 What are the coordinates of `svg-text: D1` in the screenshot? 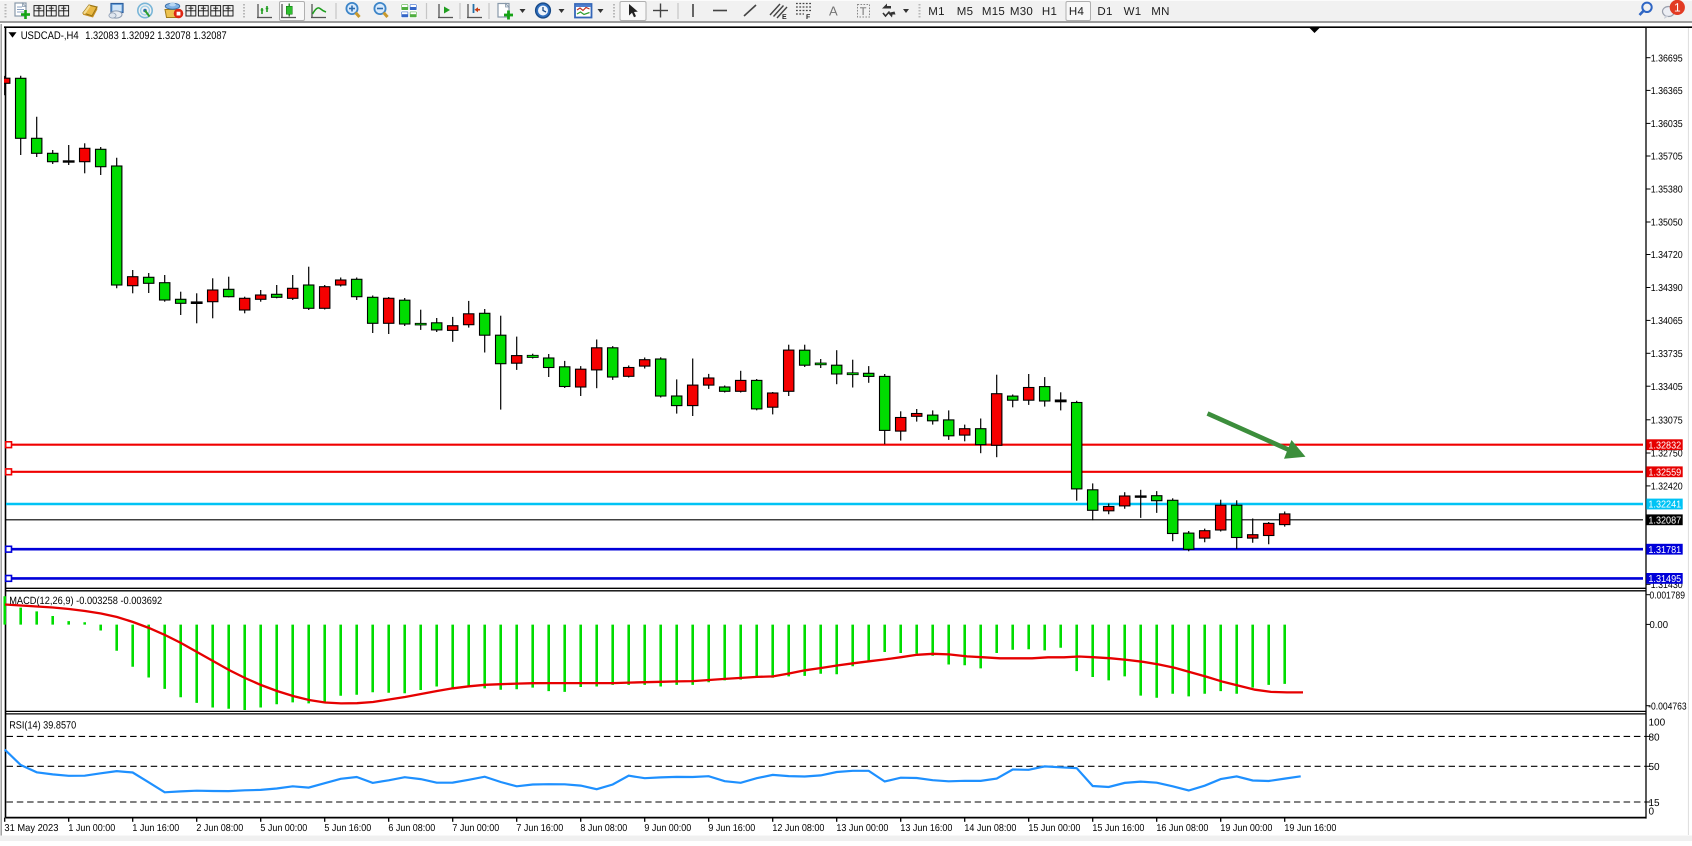 It's located at (1104, 12).